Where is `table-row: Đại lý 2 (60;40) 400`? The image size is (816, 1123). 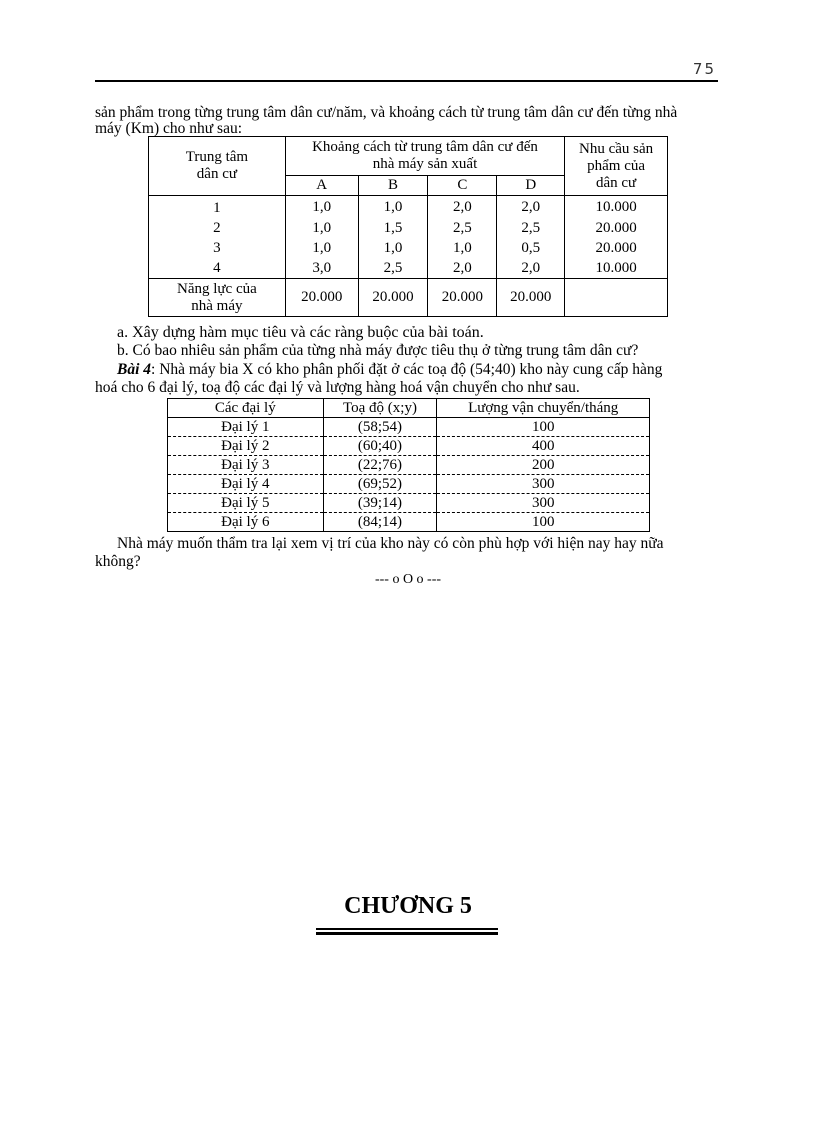
table-row: Đại lý 2 (60;40) 400 is located at coordinates (408, 446).